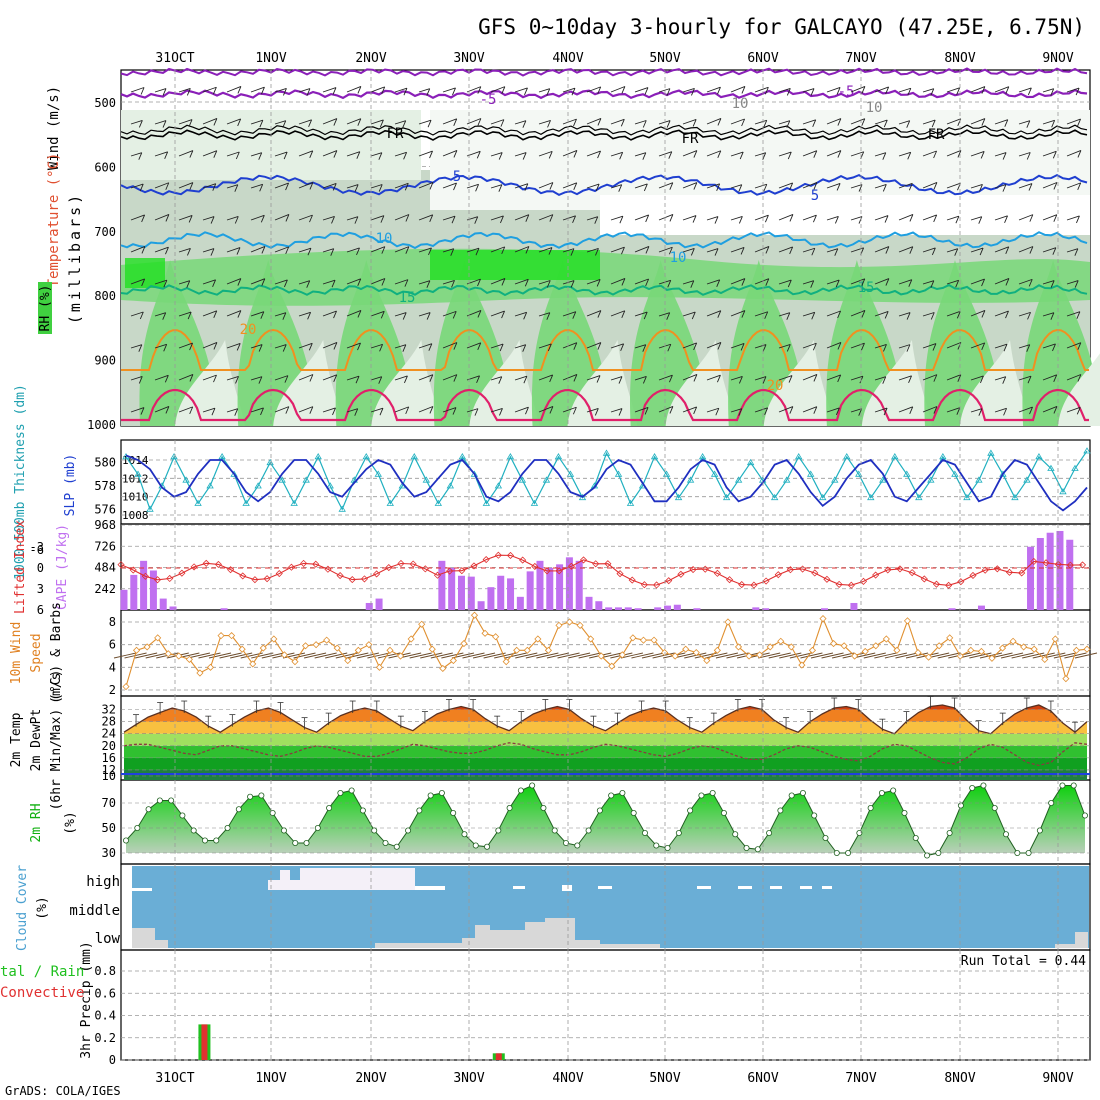 The width and height of the screenshot is (1100, 1100). What do you see at coordinates (109, 710) in the screenshot?
I see `temp-tick: 32` at bounding box center [109, 710].